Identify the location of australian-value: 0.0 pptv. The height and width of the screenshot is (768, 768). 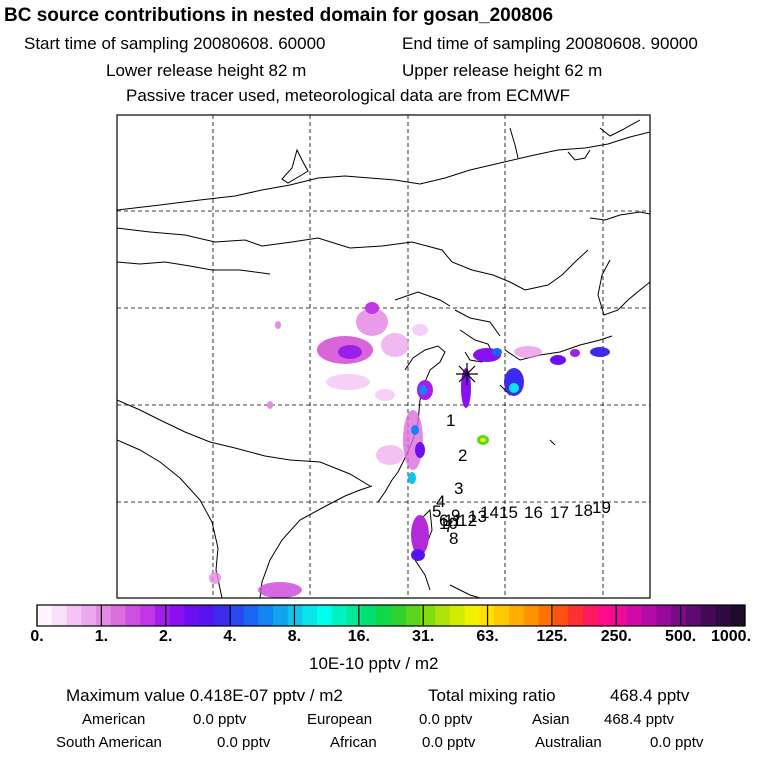
(677, 742).